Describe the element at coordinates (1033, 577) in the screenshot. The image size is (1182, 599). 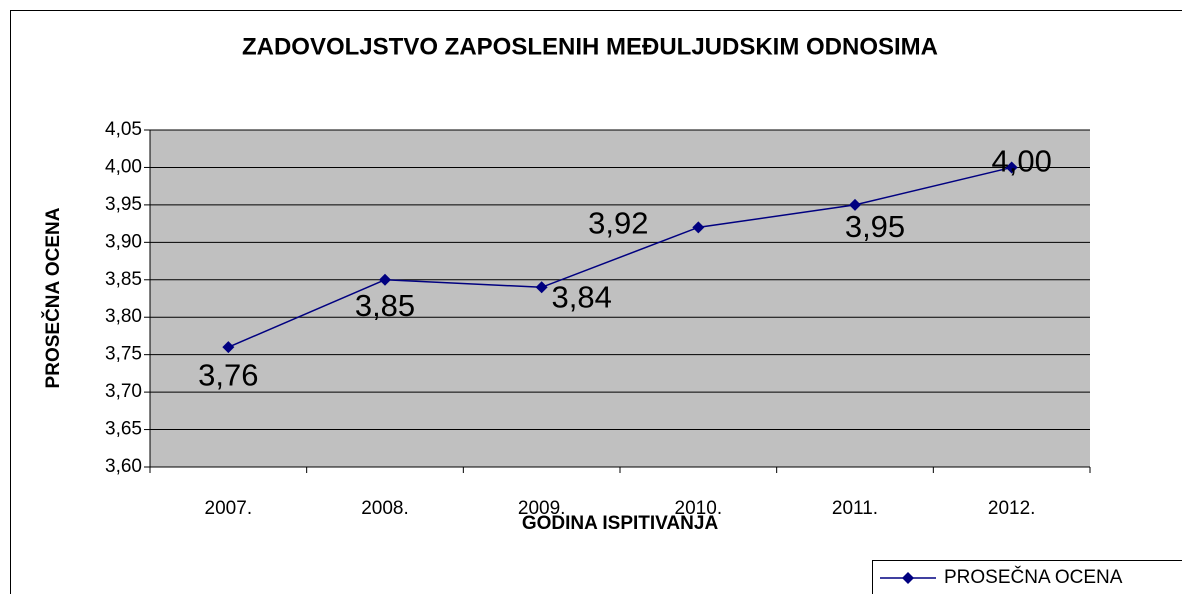
I see `legend-label: PROSEČNA OCENA` at that location.